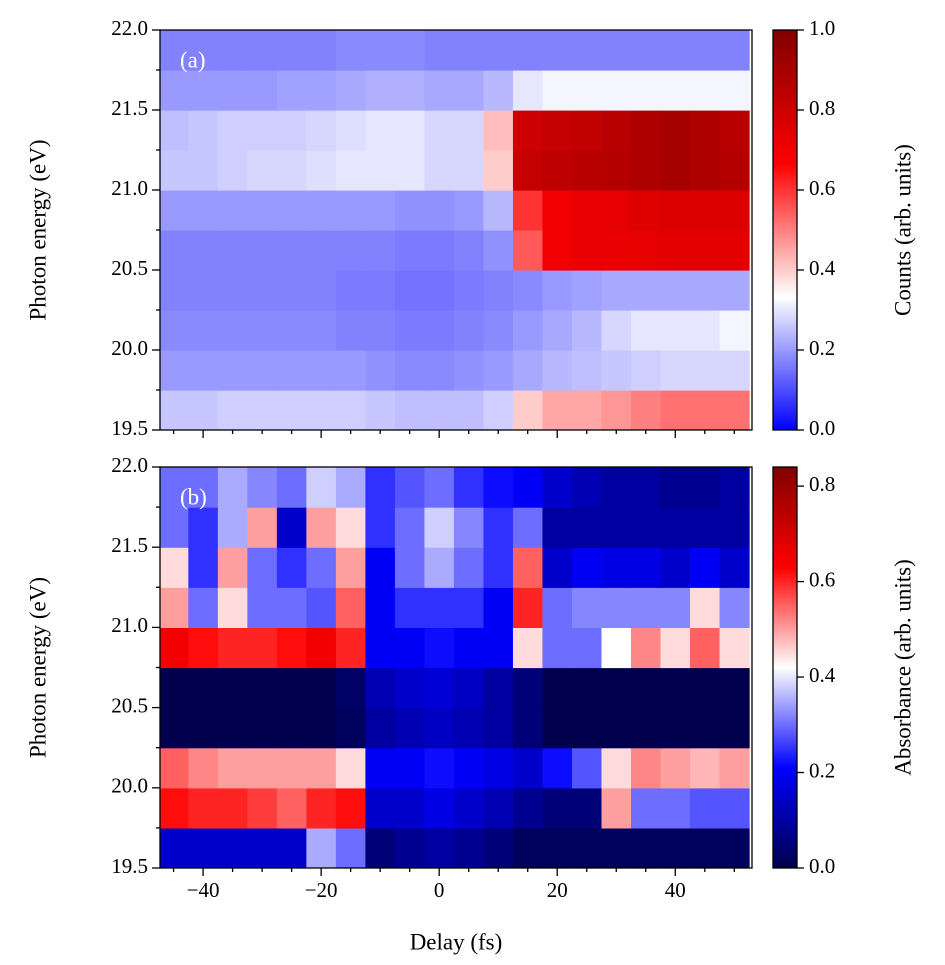 The width and height of the screenshot is (945, 965). What do you see at coordinates (129, 625) in the screenshot?
I see `y-tick-label: 21.0` at bounding box center [129, 625].